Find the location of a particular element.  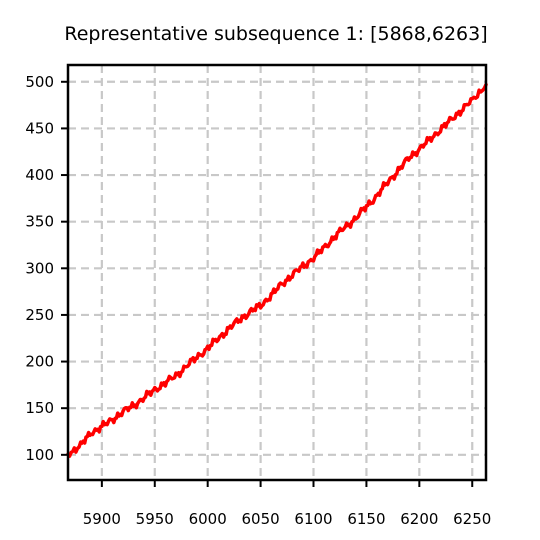

y-axis: 100 150 200 250 300 350 400 450 500 is located at coordinates (46, 268).